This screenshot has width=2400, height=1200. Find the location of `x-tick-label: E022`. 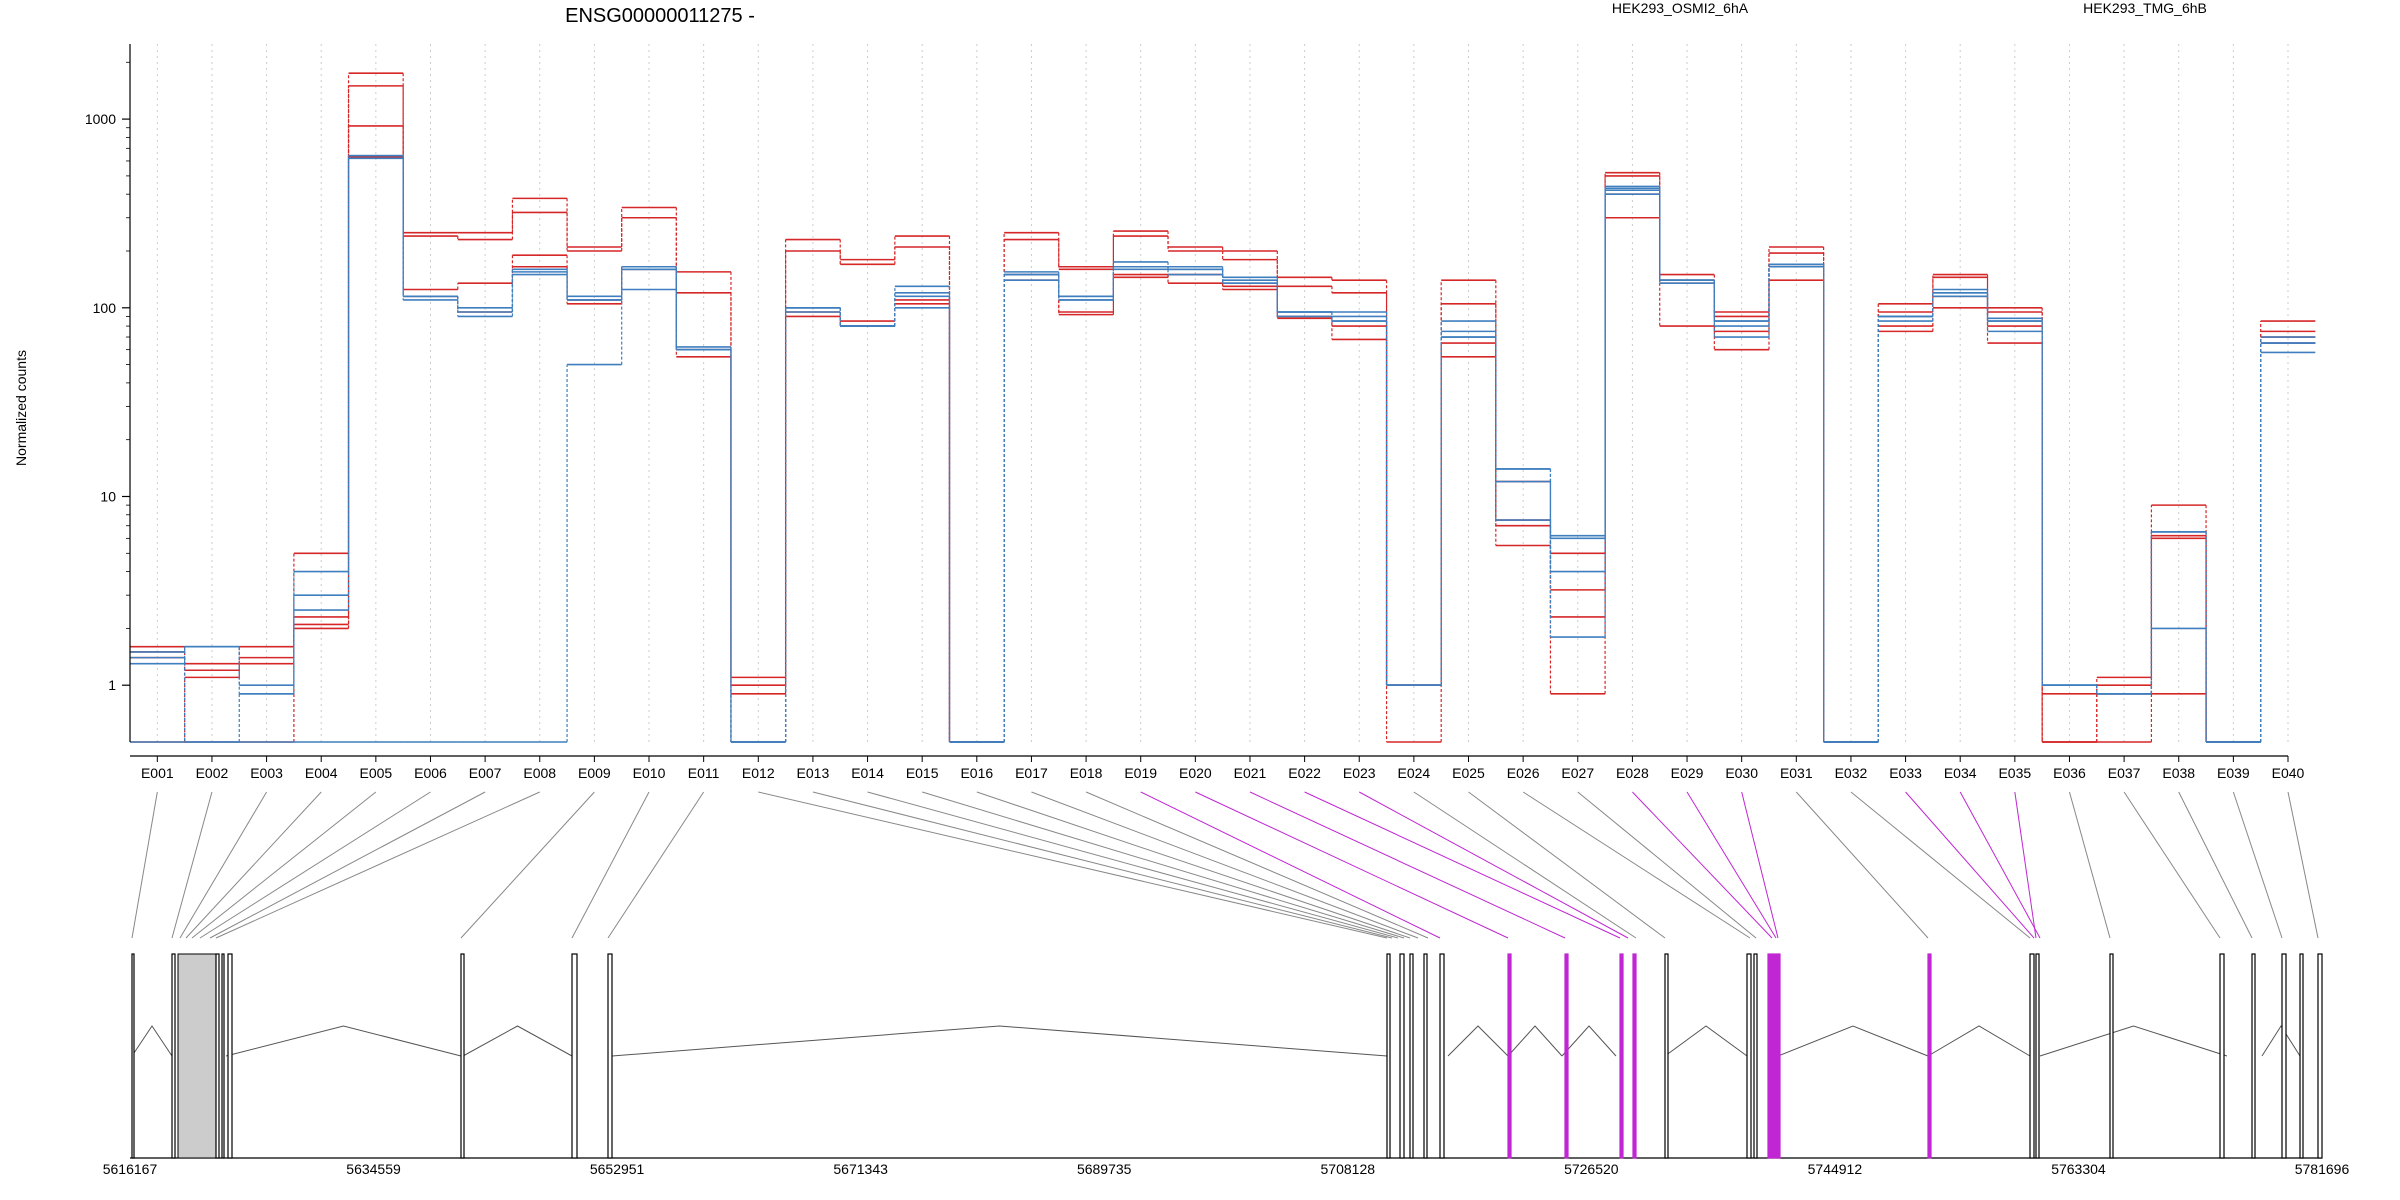

x-tick-label: E022 is located at coordinates (1304, 773).